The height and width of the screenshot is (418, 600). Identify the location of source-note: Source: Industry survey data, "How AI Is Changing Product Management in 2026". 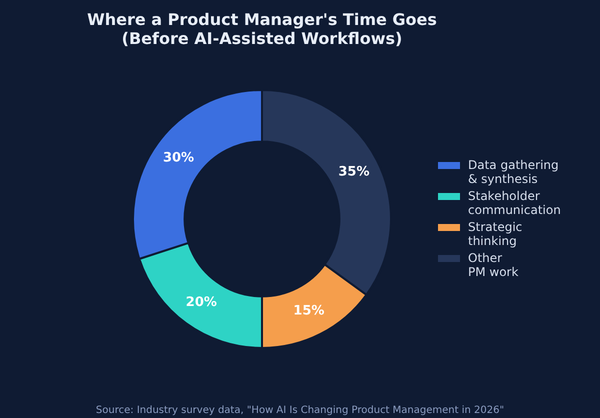
(300, 410).